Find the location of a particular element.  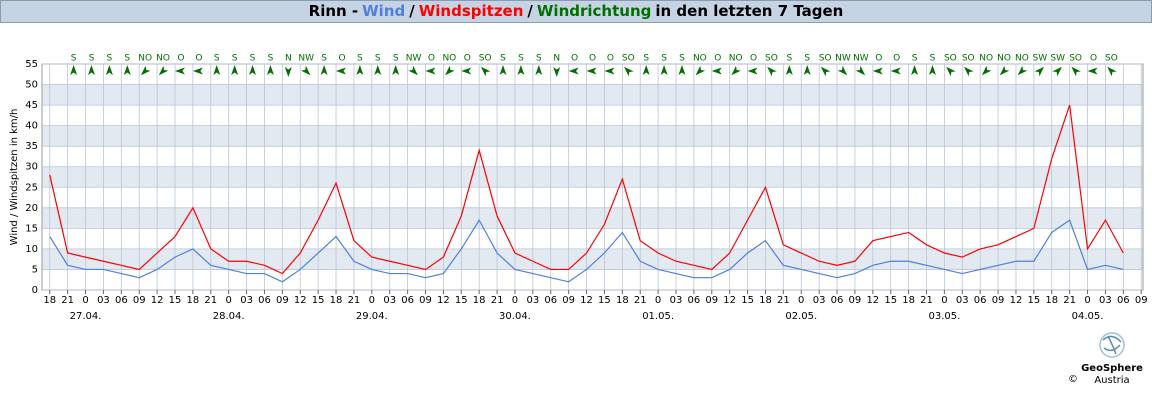

date-label: 03.05. is located at coordinates (944, 316).